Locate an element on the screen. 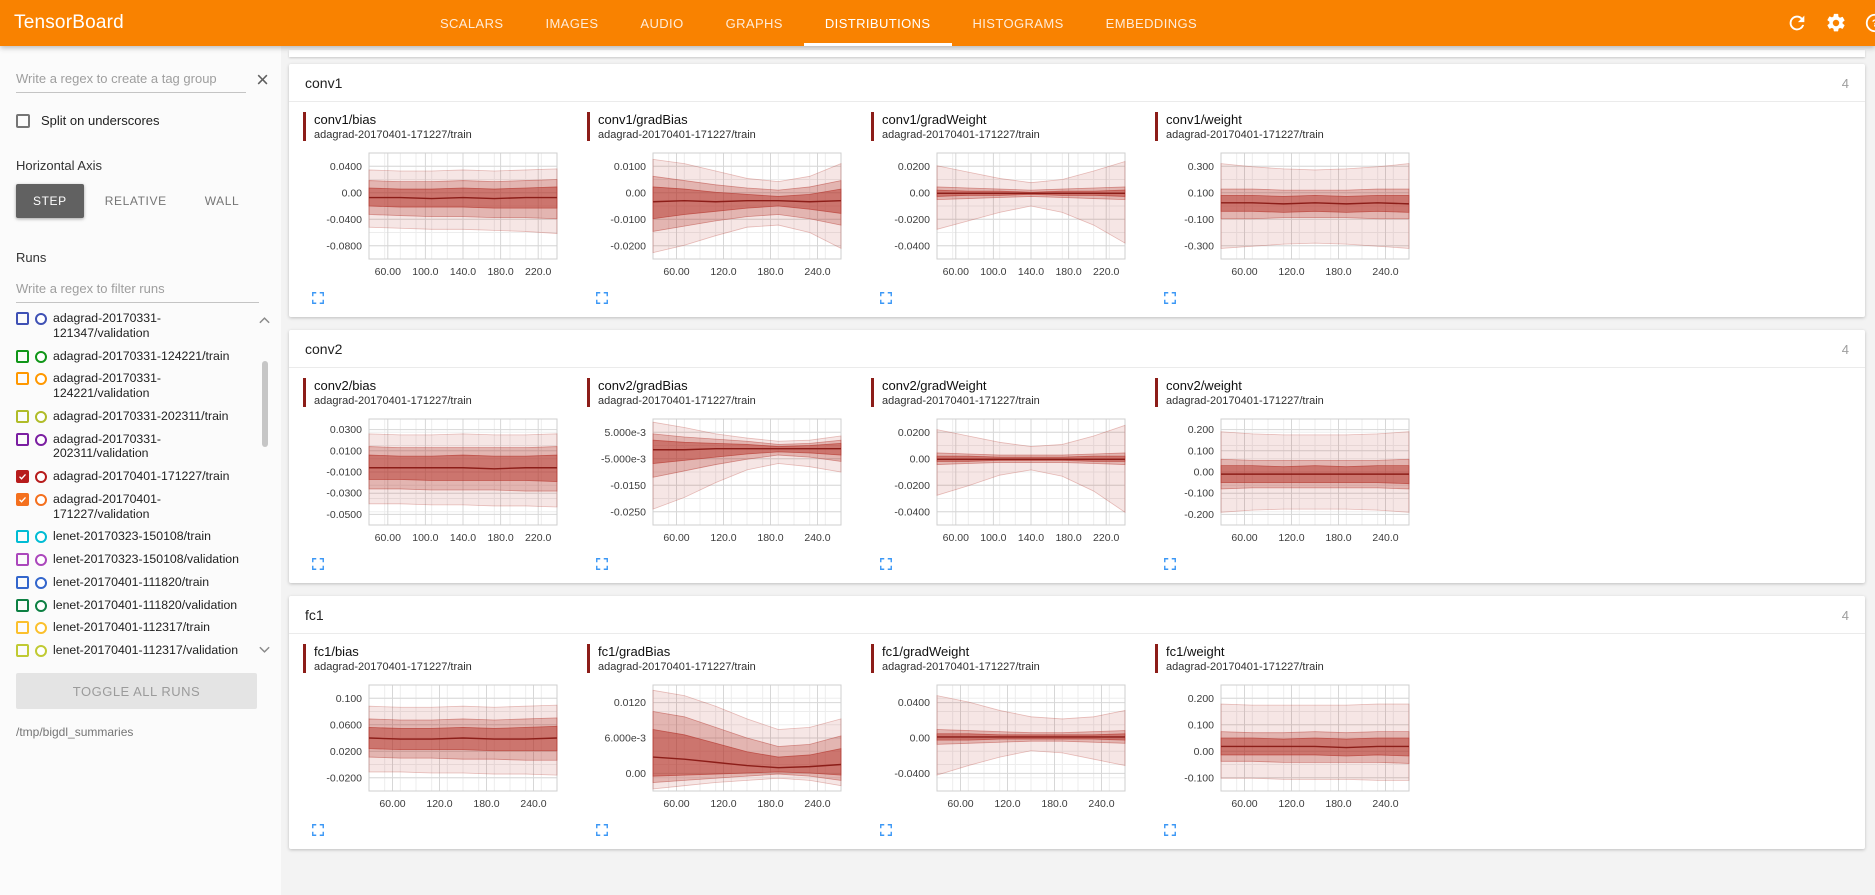 This screenshot has height=895, width=1875. run-item: adagrad-20170331-124221/validation is located at coordinates (136, 386).